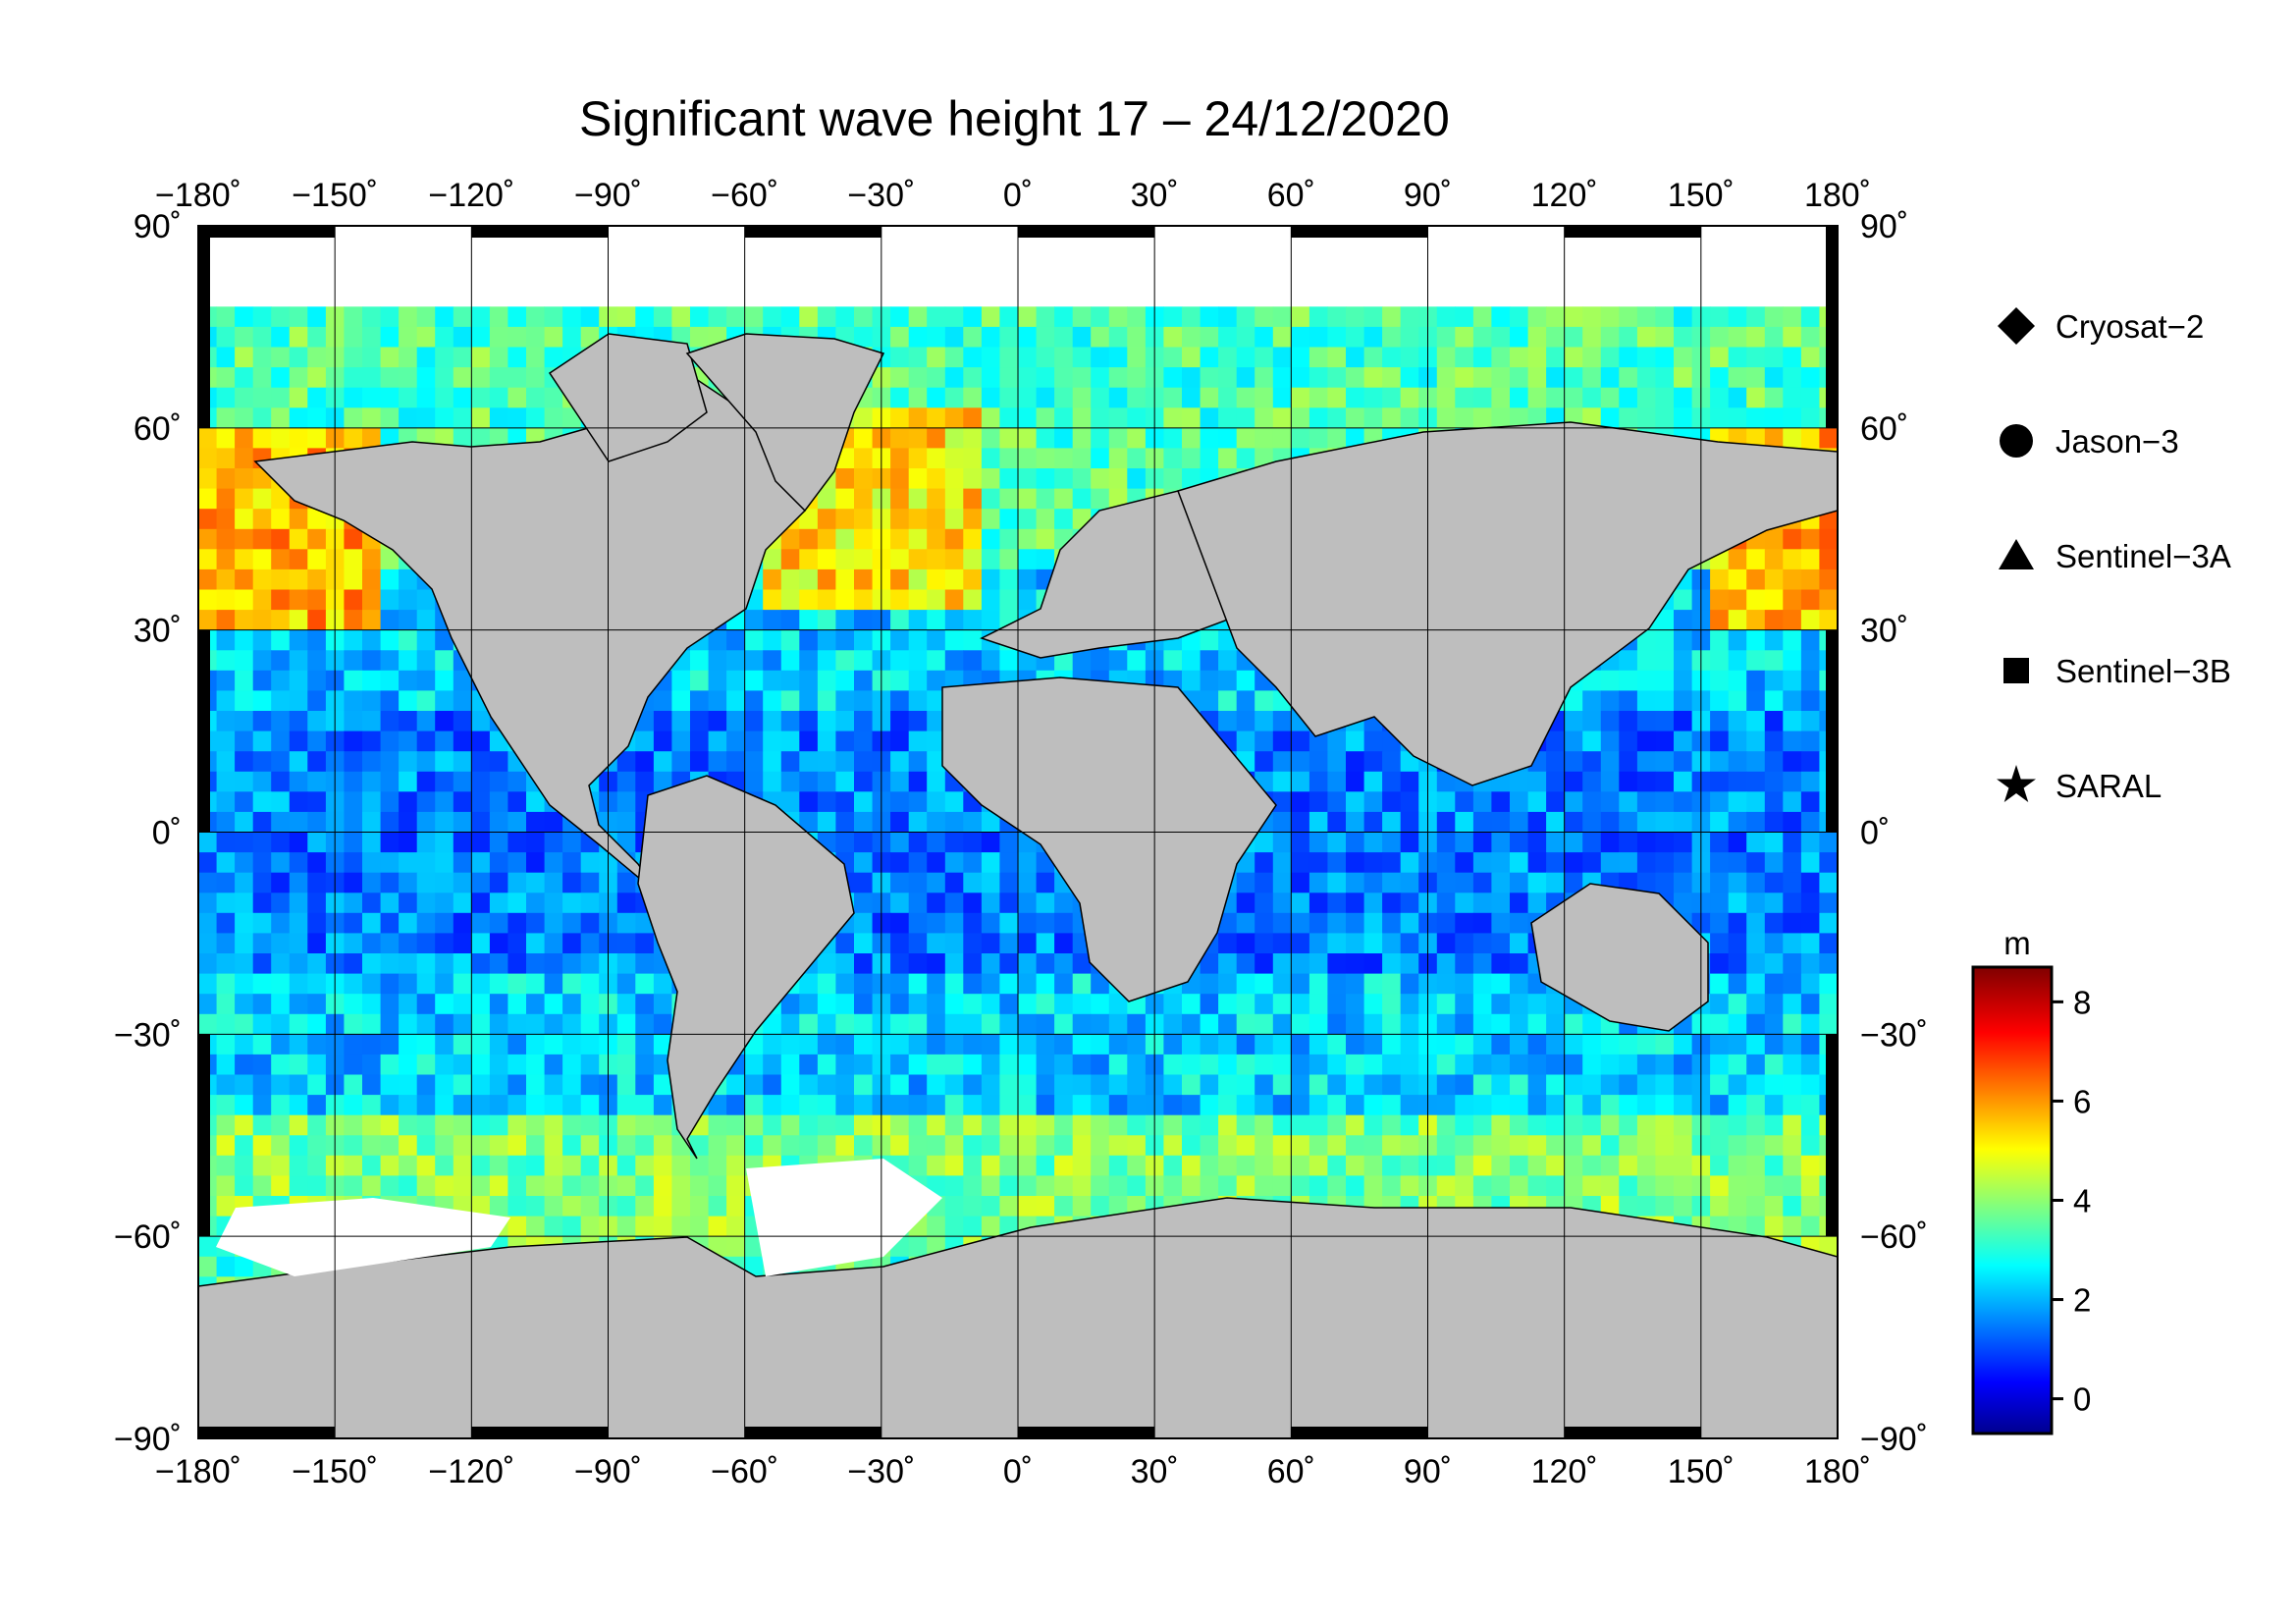 This screenshot has height=1623, width=2296. I want to click on lon-tick-label-bottom: 150˚, so click(1701, 1471).